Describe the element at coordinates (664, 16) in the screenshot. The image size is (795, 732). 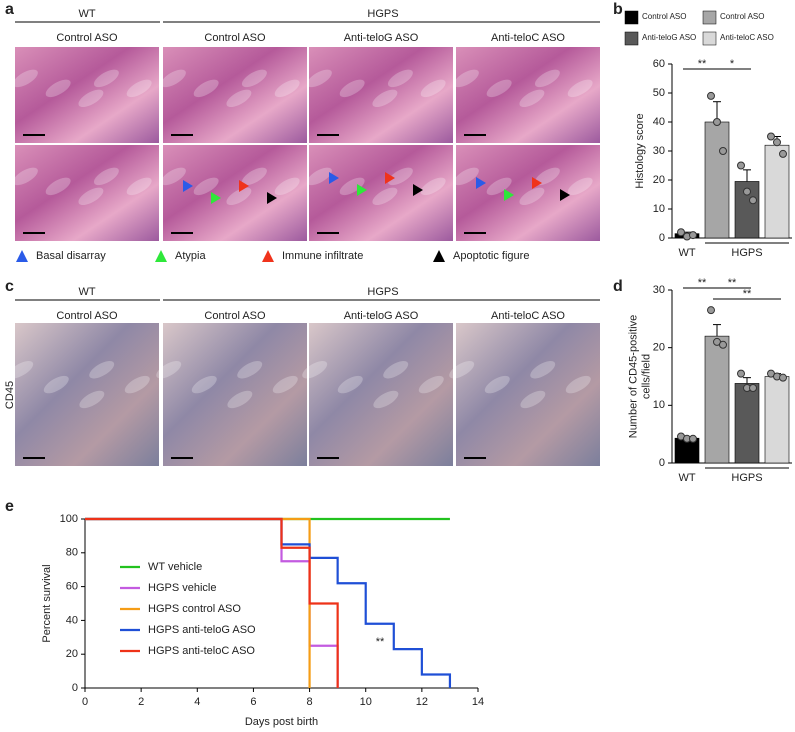
I see `legend-label: Control ASO` at that location.